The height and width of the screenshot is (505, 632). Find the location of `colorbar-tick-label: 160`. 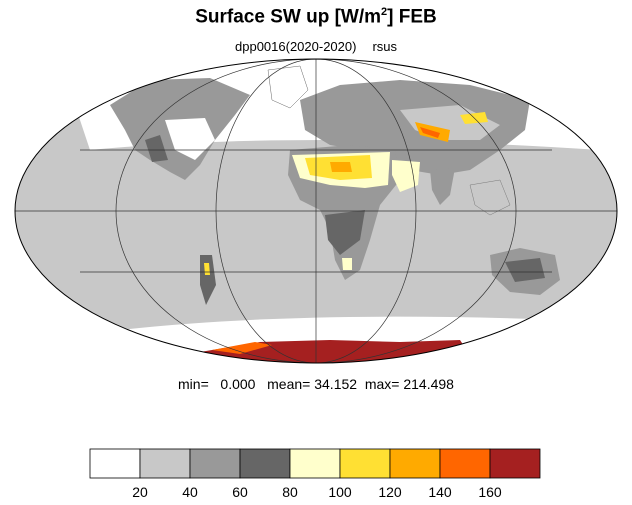

colorbar-tick-label: 160 is located at coordinates (490, 492).